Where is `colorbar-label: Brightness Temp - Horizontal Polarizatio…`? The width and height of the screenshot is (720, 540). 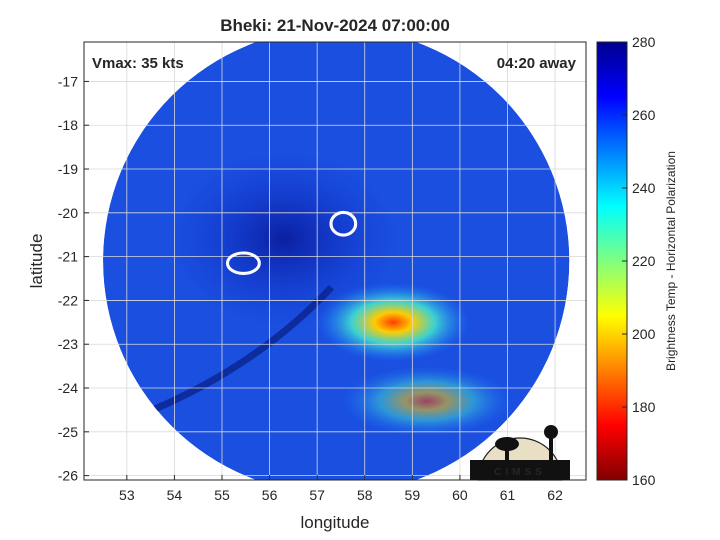 colorbar-label: Brightness Temp - Horizontal Polarizatio… is located at coordinates (671, 261).